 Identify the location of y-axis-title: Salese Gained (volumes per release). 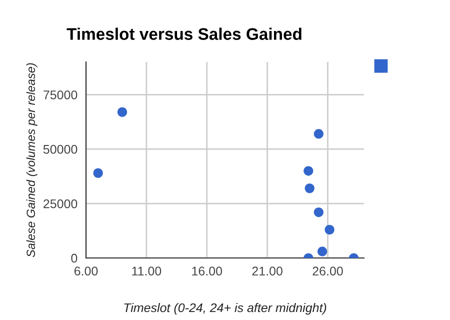
(32, 160).